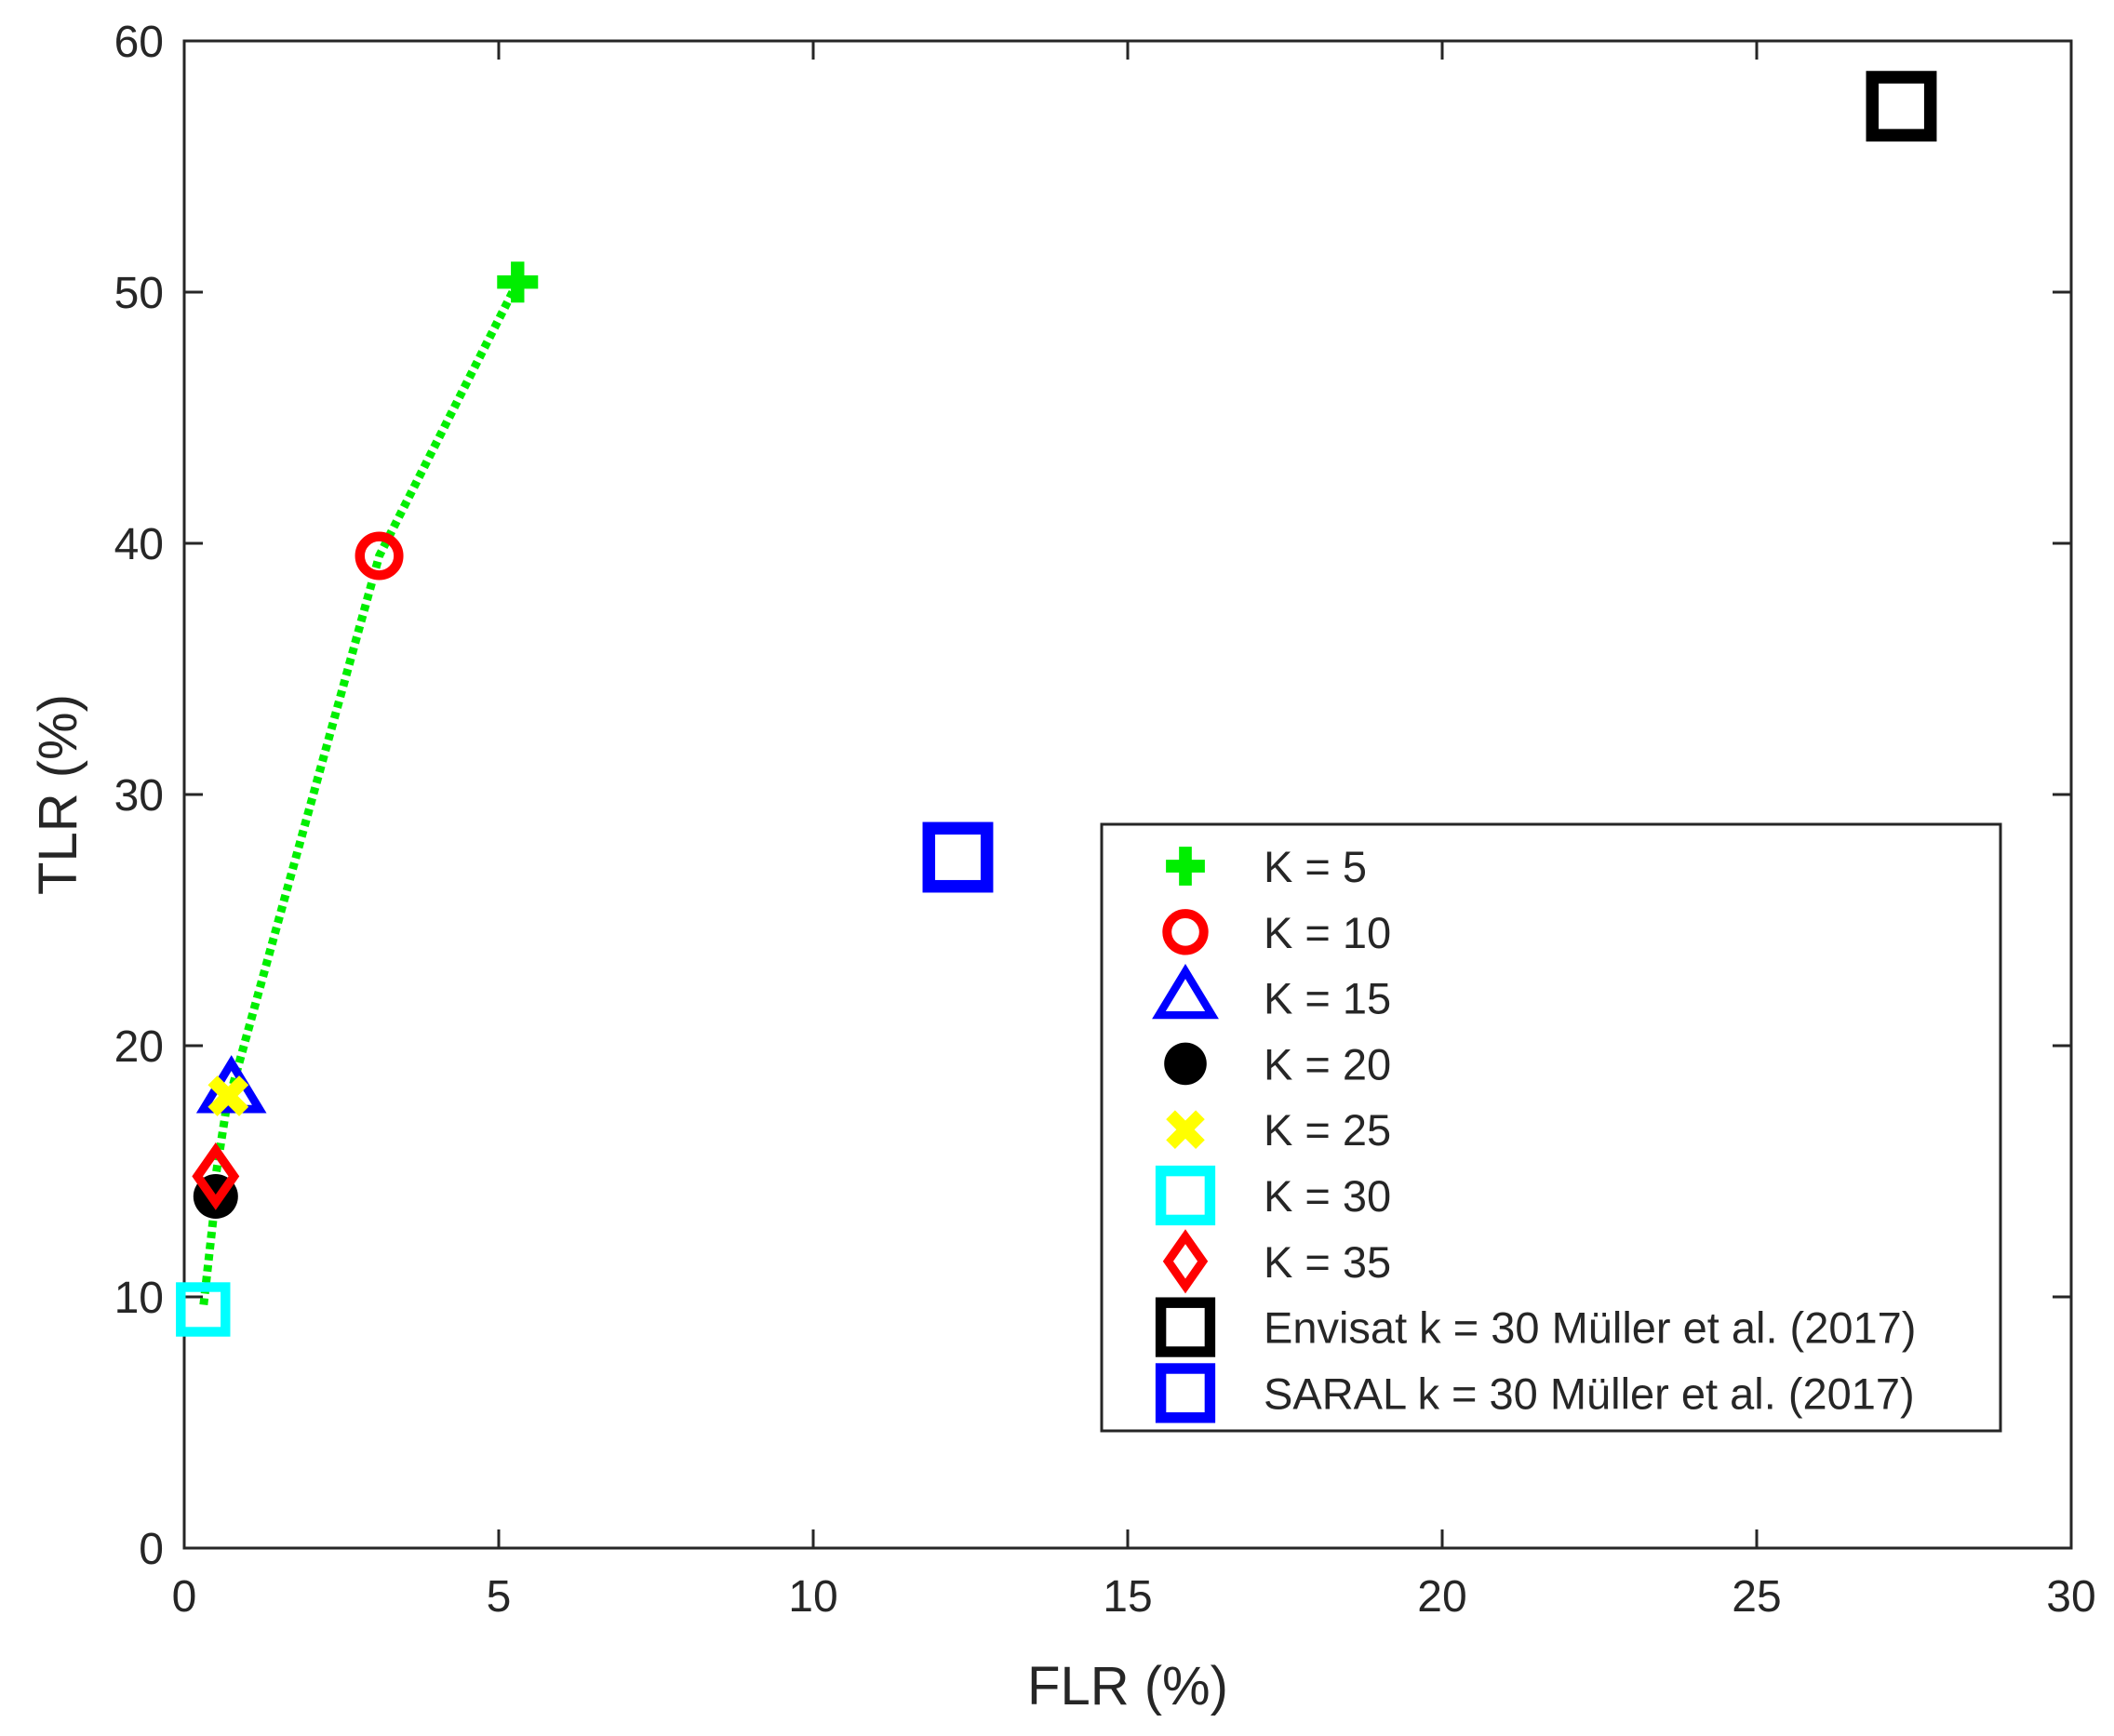 This screenshot has height=1736, width=2114. I want to click on x-axis-label: FLR (%), so click(1128, 1686).